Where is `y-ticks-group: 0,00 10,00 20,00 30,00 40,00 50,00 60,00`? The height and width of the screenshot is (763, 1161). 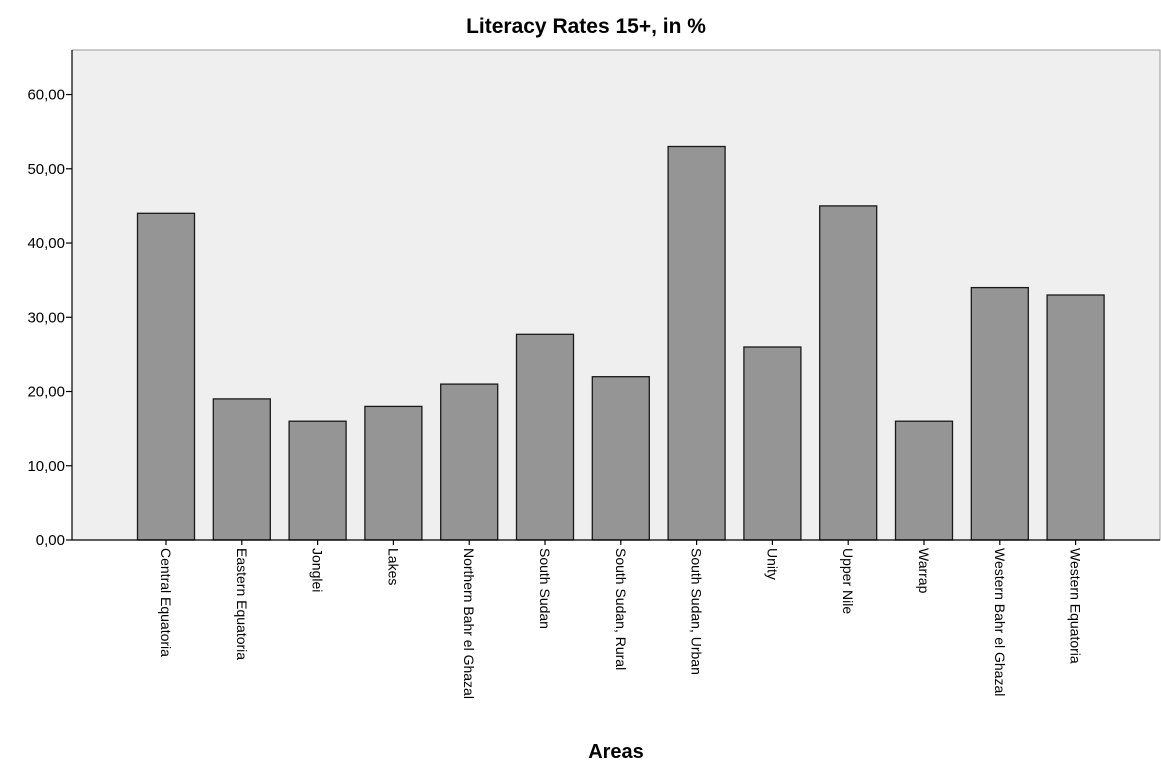 y-ticks-group: 0,00 10,00 20,00 30,00 40,00 50,00 60,00 is located at coordinates (49, 318).